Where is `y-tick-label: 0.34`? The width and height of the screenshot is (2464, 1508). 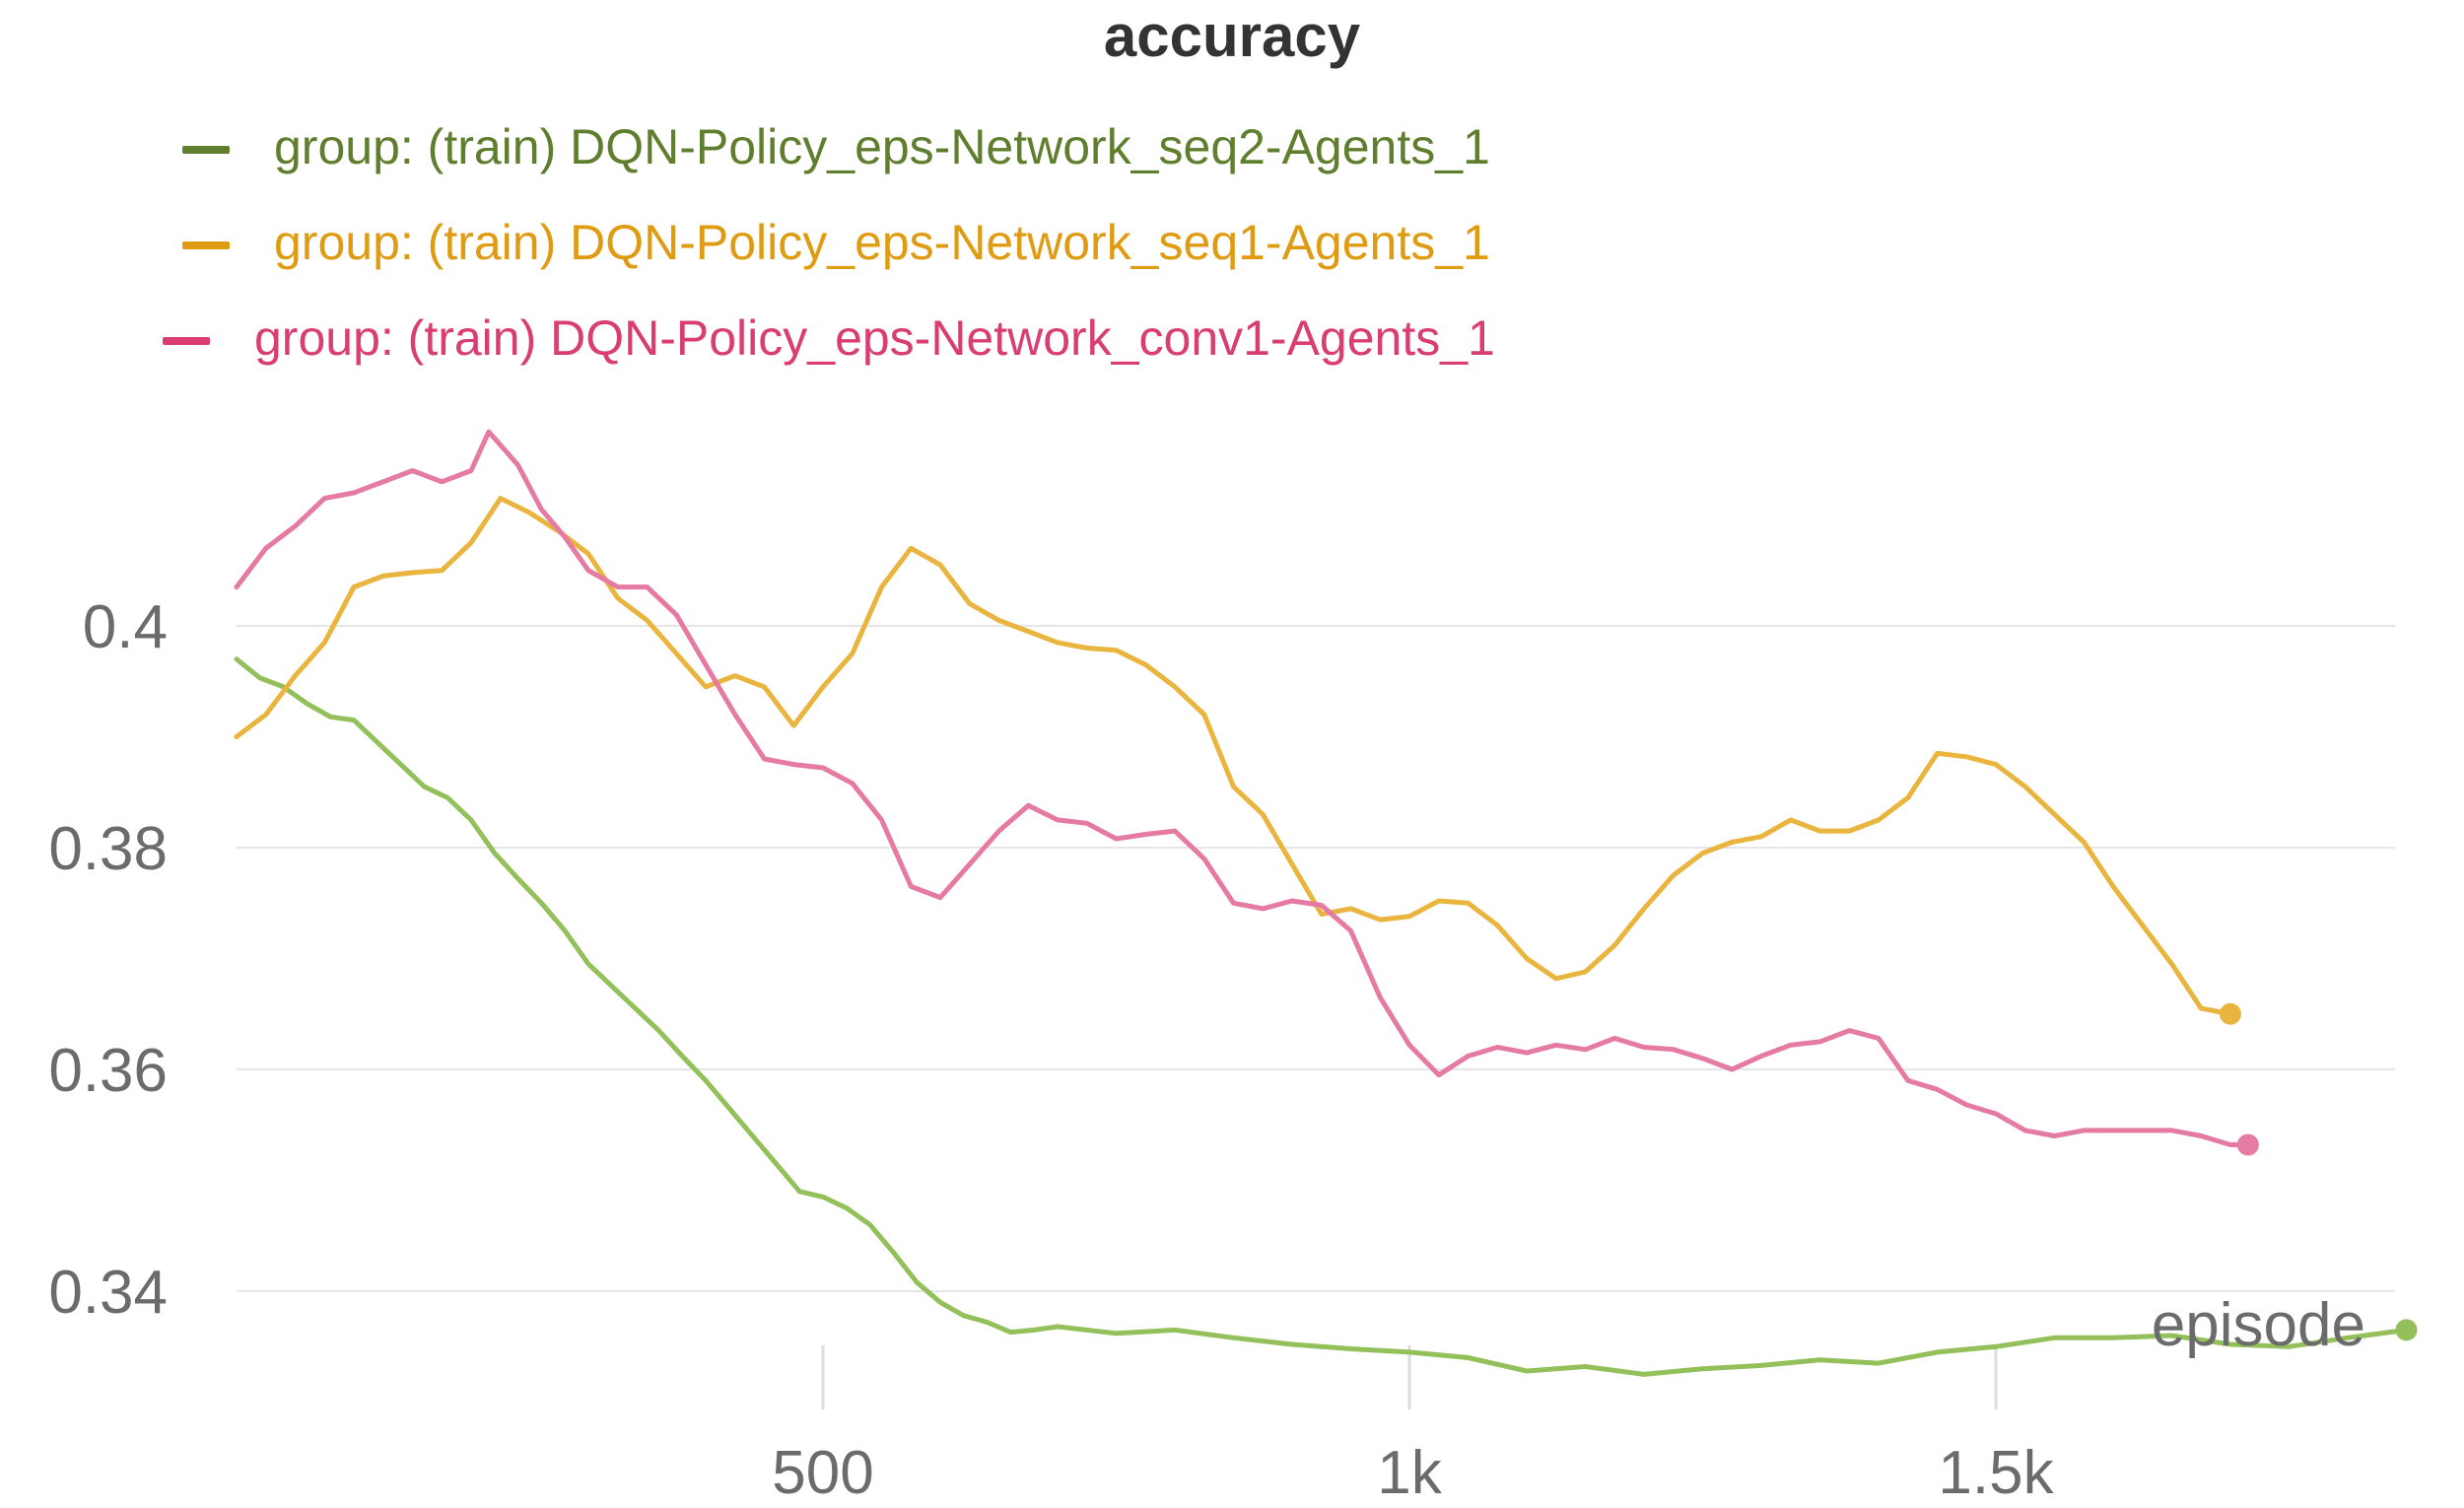 y-tick-label: 0.34 is located at coordinates (108, 1293).